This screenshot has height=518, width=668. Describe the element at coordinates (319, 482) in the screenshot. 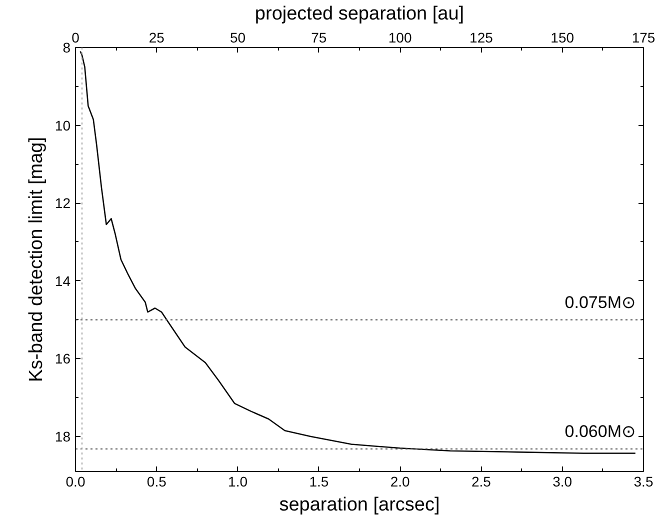

I see `x-tick-label: 1.5` at that location.